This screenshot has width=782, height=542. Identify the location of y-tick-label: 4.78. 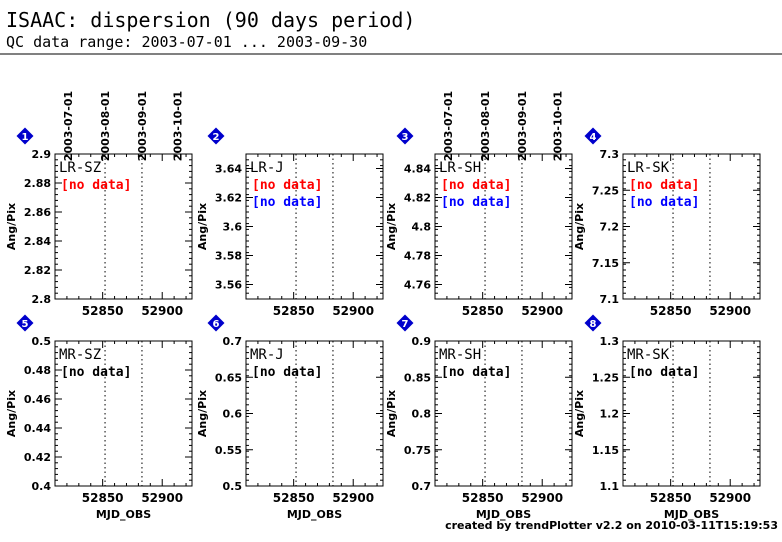
(417, 256).